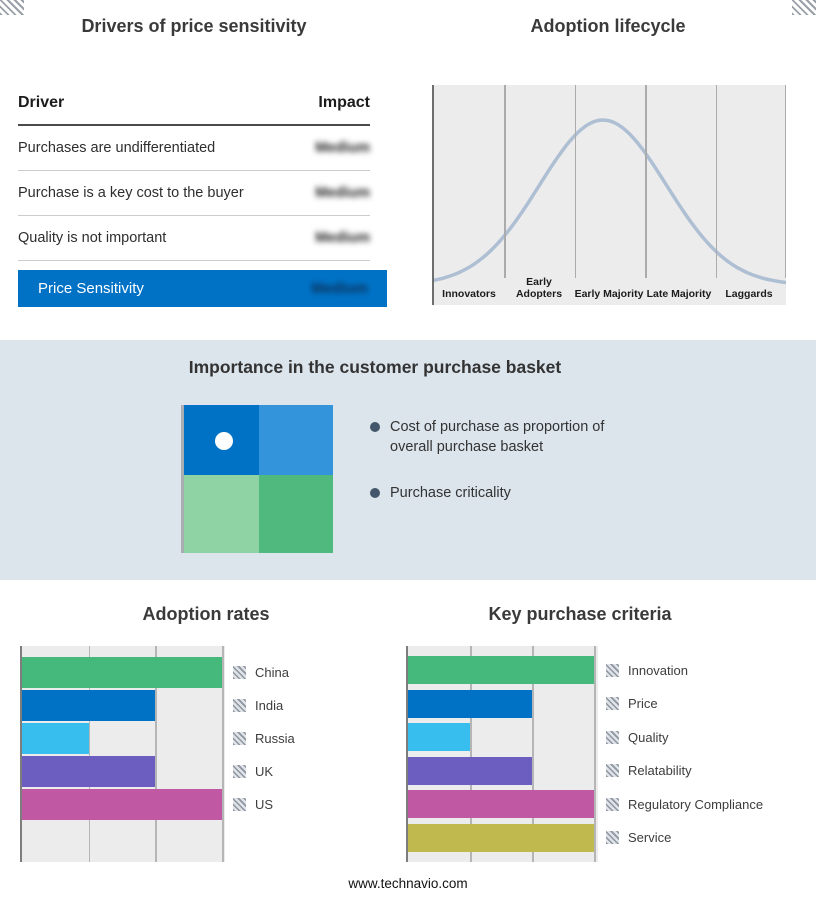 The height and width of the screenshot is (902, 816). What do you see at coordinates (55, 738) in the screenshot?
I see `bar-russia` at bounding box center [55, 738].